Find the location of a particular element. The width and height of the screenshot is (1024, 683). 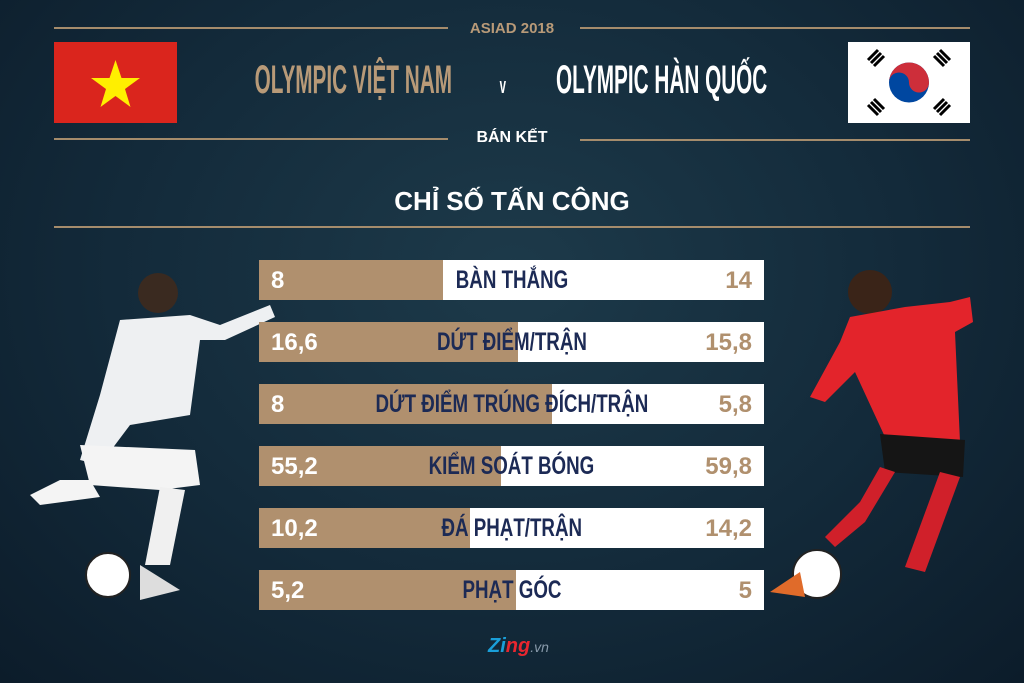

stat-label-text: BÀN THẮNG is located at coordinates (511, 280).